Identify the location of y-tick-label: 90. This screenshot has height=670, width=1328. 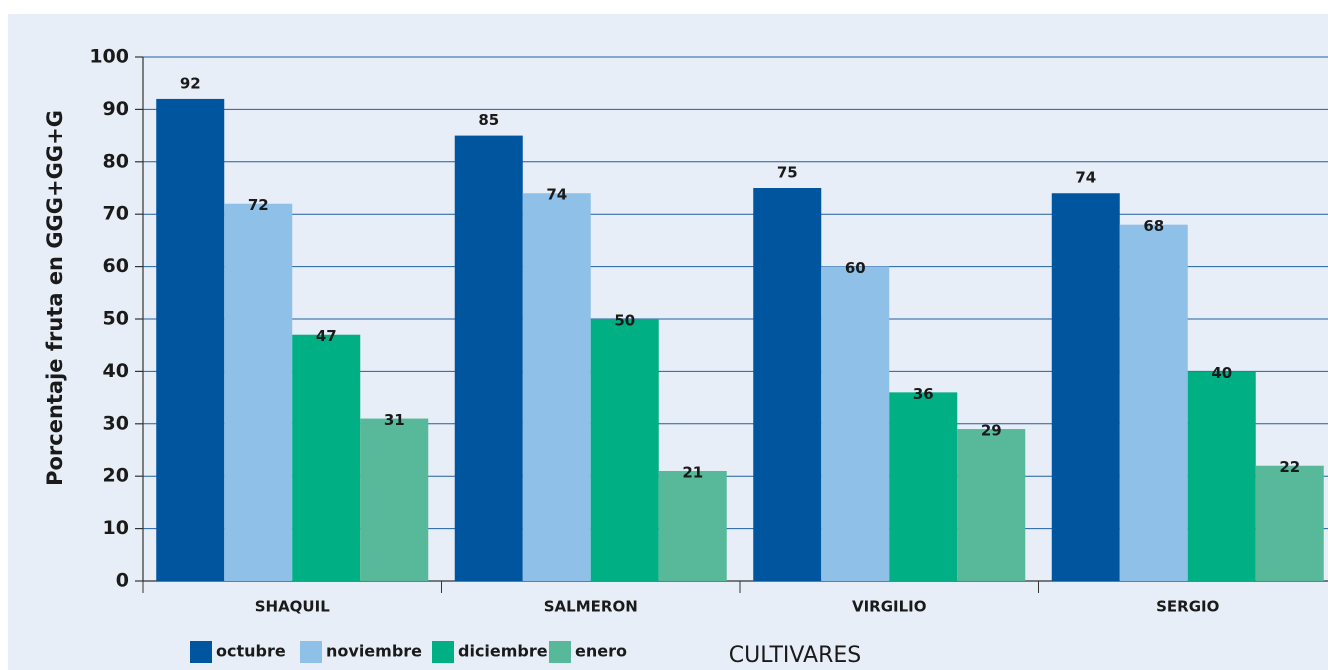
(116, 109).